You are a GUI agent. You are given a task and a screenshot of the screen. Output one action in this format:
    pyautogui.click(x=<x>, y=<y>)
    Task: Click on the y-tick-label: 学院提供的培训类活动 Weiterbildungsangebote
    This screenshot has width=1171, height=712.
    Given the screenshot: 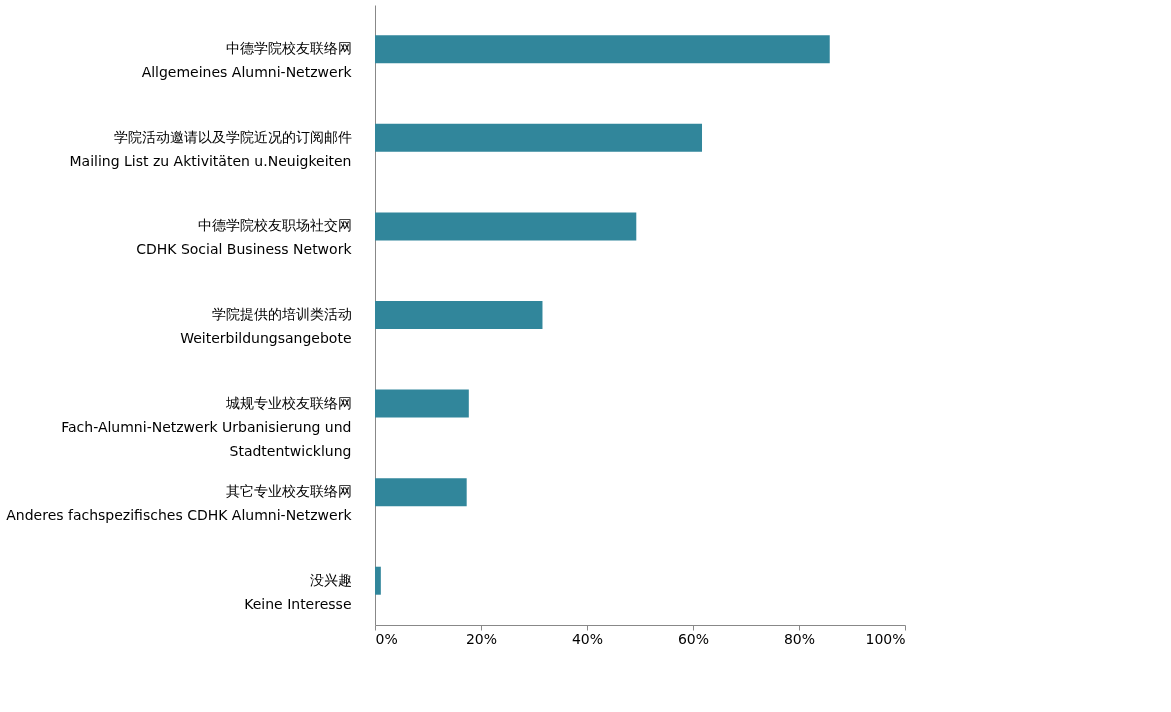 What is the action you would take?
    pyautogui.click(x=266, y=326)
    